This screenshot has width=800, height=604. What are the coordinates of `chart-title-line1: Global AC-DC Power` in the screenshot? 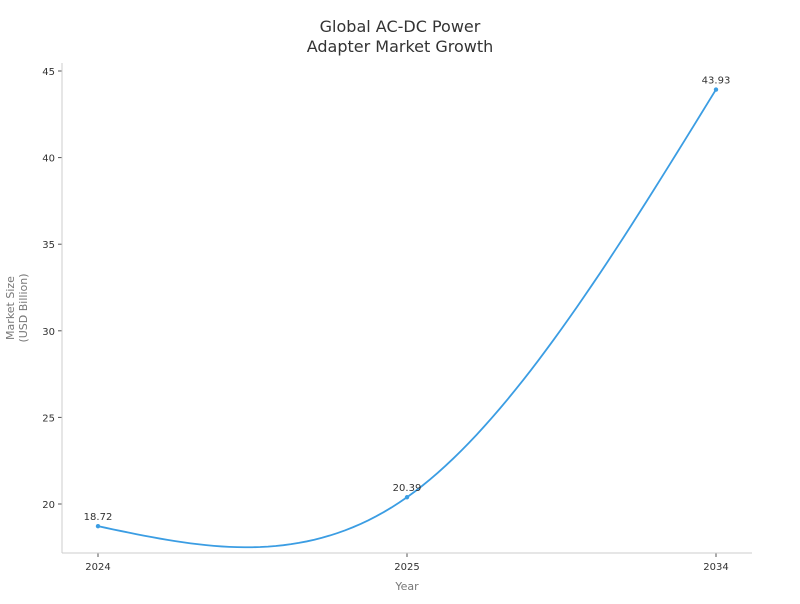 It's located at (400, 26).